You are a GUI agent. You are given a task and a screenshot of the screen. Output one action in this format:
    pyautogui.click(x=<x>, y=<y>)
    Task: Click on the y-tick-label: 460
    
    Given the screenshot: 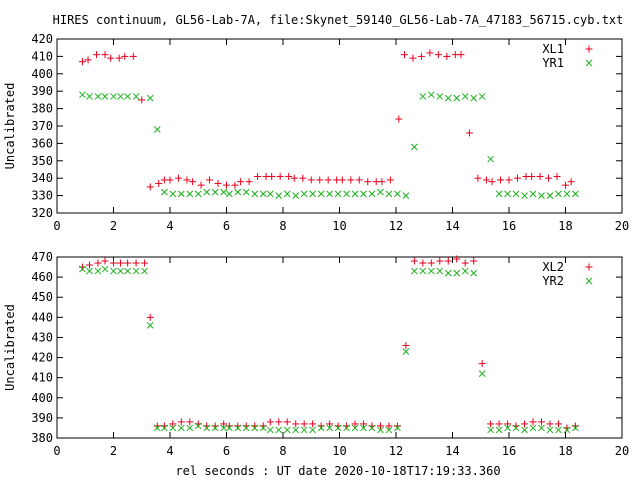 What is the action you would take?
    pyautogui.click(x=42, y=277)
    